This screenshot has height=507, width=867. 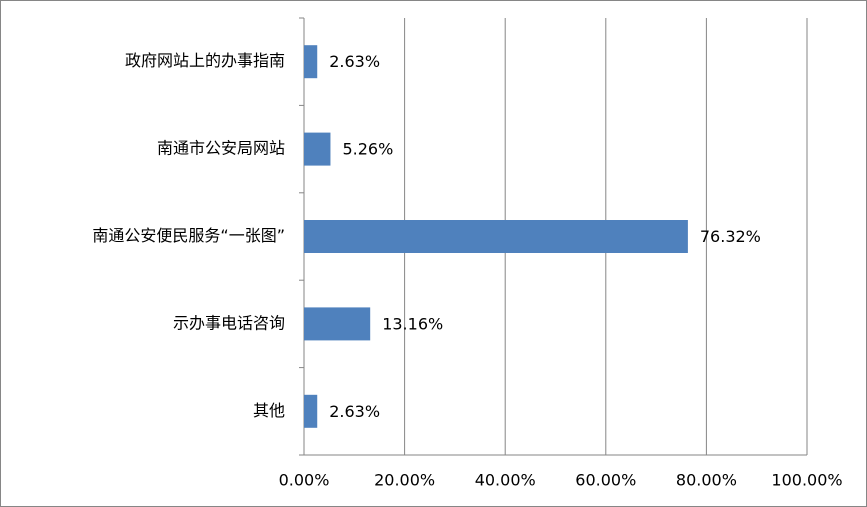 I want to click on data-label: 5.26%, so click(x=367, y=149).